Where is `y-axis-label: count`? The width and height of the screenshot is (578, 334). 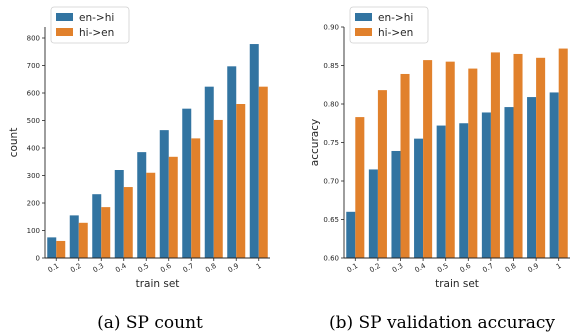
y-axis-label: count is located at coordinates (14, 143).